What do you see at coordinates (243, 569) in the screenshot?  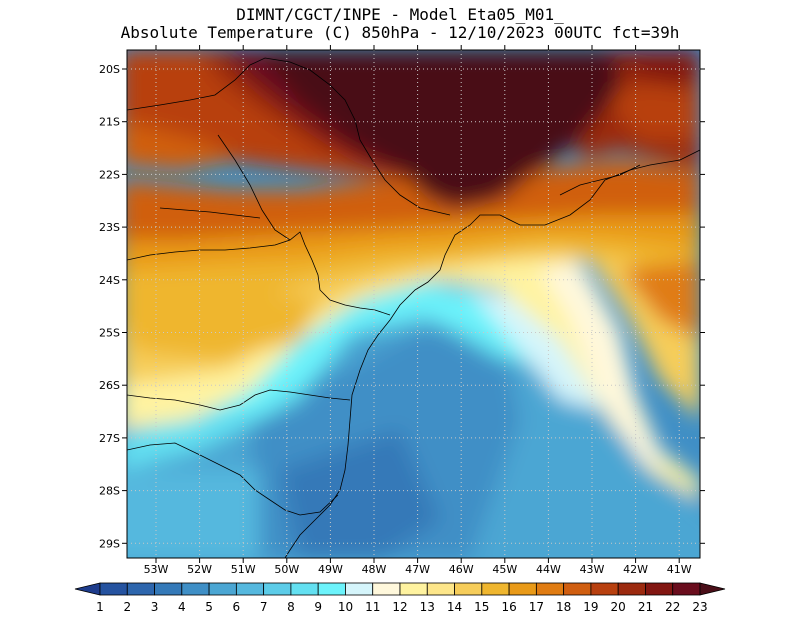 I see `lon-label: 51W` at bounding box center [243, 569].